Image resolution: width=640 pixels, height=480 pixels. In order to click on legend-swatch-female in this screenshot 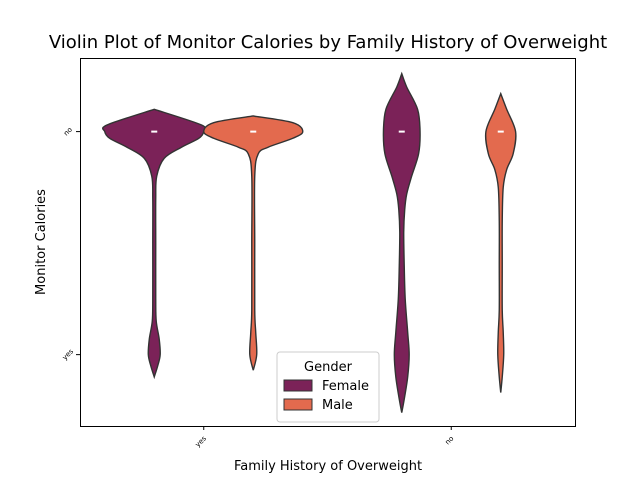, I will do `click(298, 385)`.